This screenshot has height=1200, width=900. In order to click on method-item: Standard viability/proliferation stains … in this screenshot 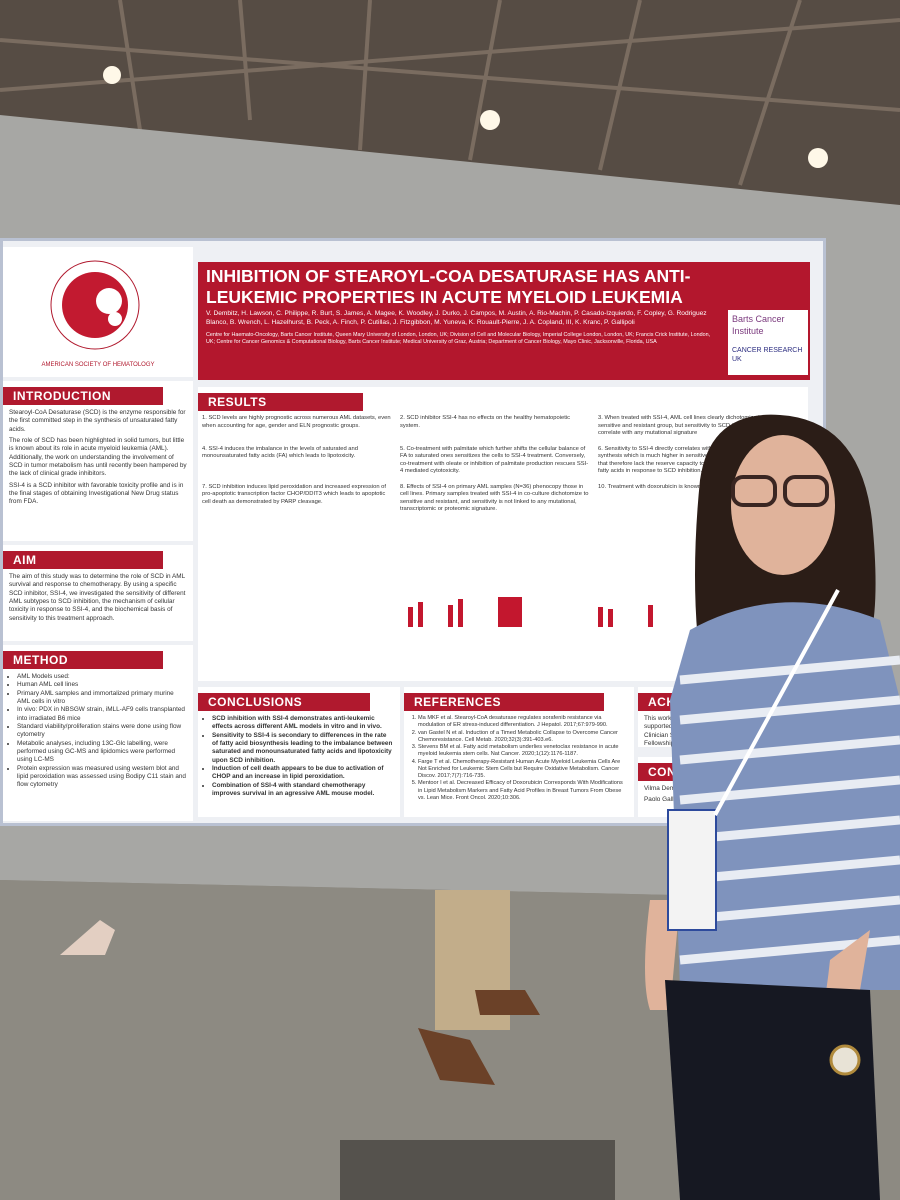, I will do `click(102, 731)`.